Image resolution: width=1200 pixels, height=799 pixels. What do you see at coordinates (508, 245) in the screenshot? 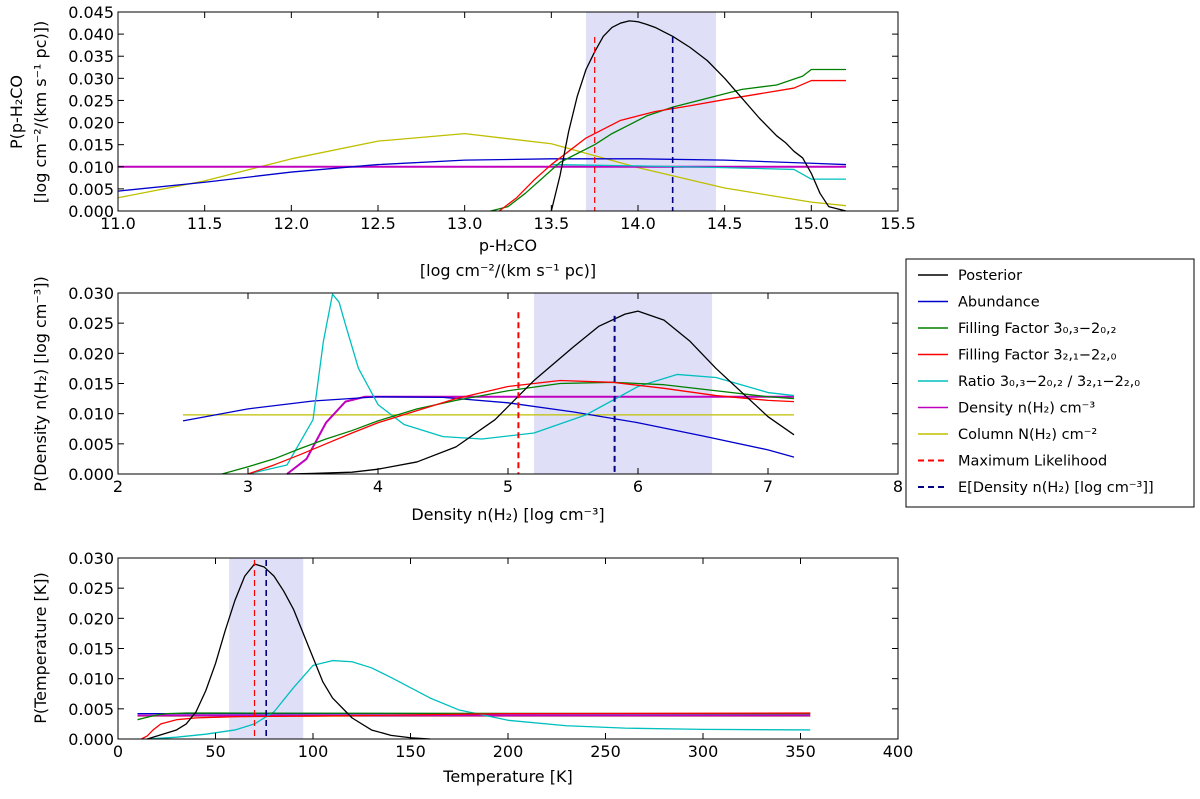
I see `x-axis-label: p-H₂CO` at bounding box center [508, 245].